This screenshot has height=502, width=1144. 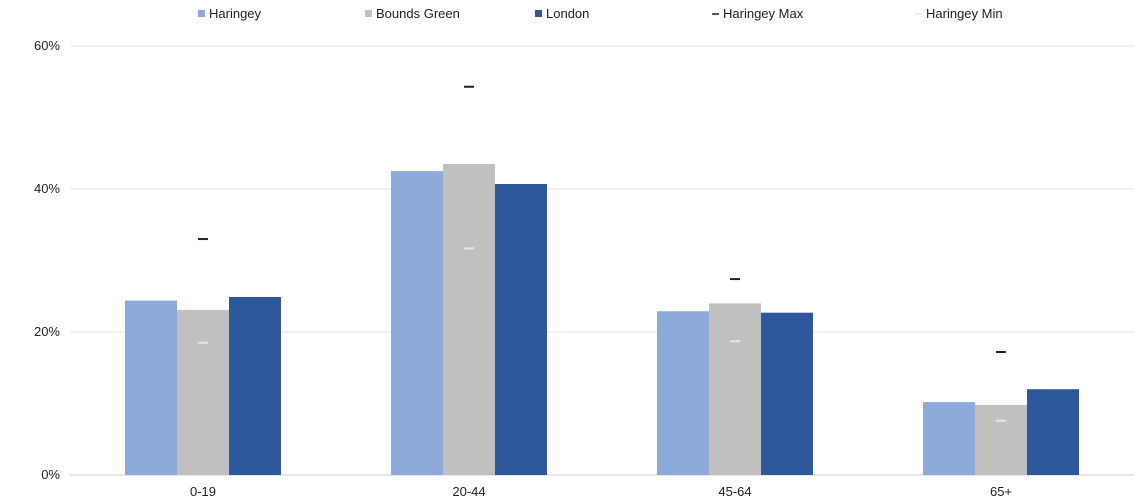 What do you see at coordinates (468, 491) in the screenshot?
I see `x-tick-label: 20-44` at bounding box center [468, 491].